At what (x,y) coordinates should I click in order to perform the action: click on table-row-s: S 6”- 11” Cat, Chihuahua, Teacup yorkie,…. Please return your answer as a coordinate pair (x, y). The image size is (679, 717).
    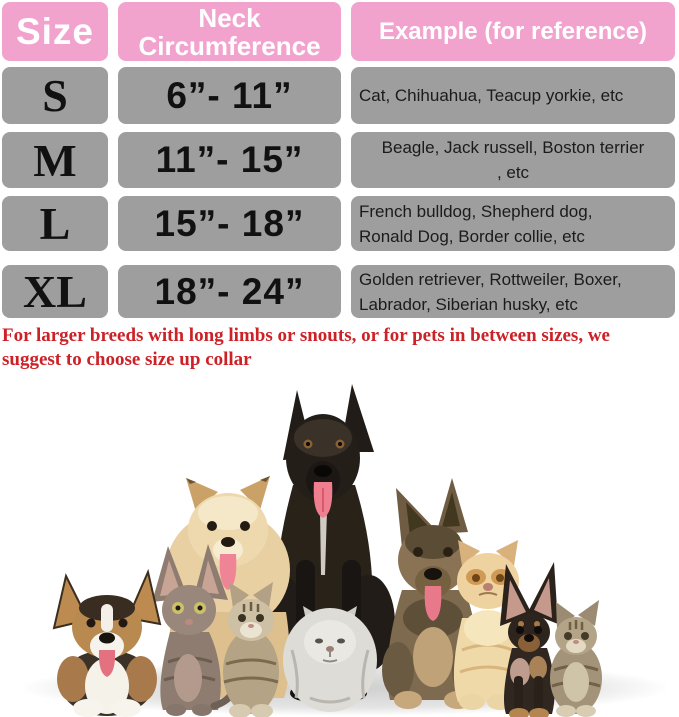
    Looking at the image, I should click on (340, 95).